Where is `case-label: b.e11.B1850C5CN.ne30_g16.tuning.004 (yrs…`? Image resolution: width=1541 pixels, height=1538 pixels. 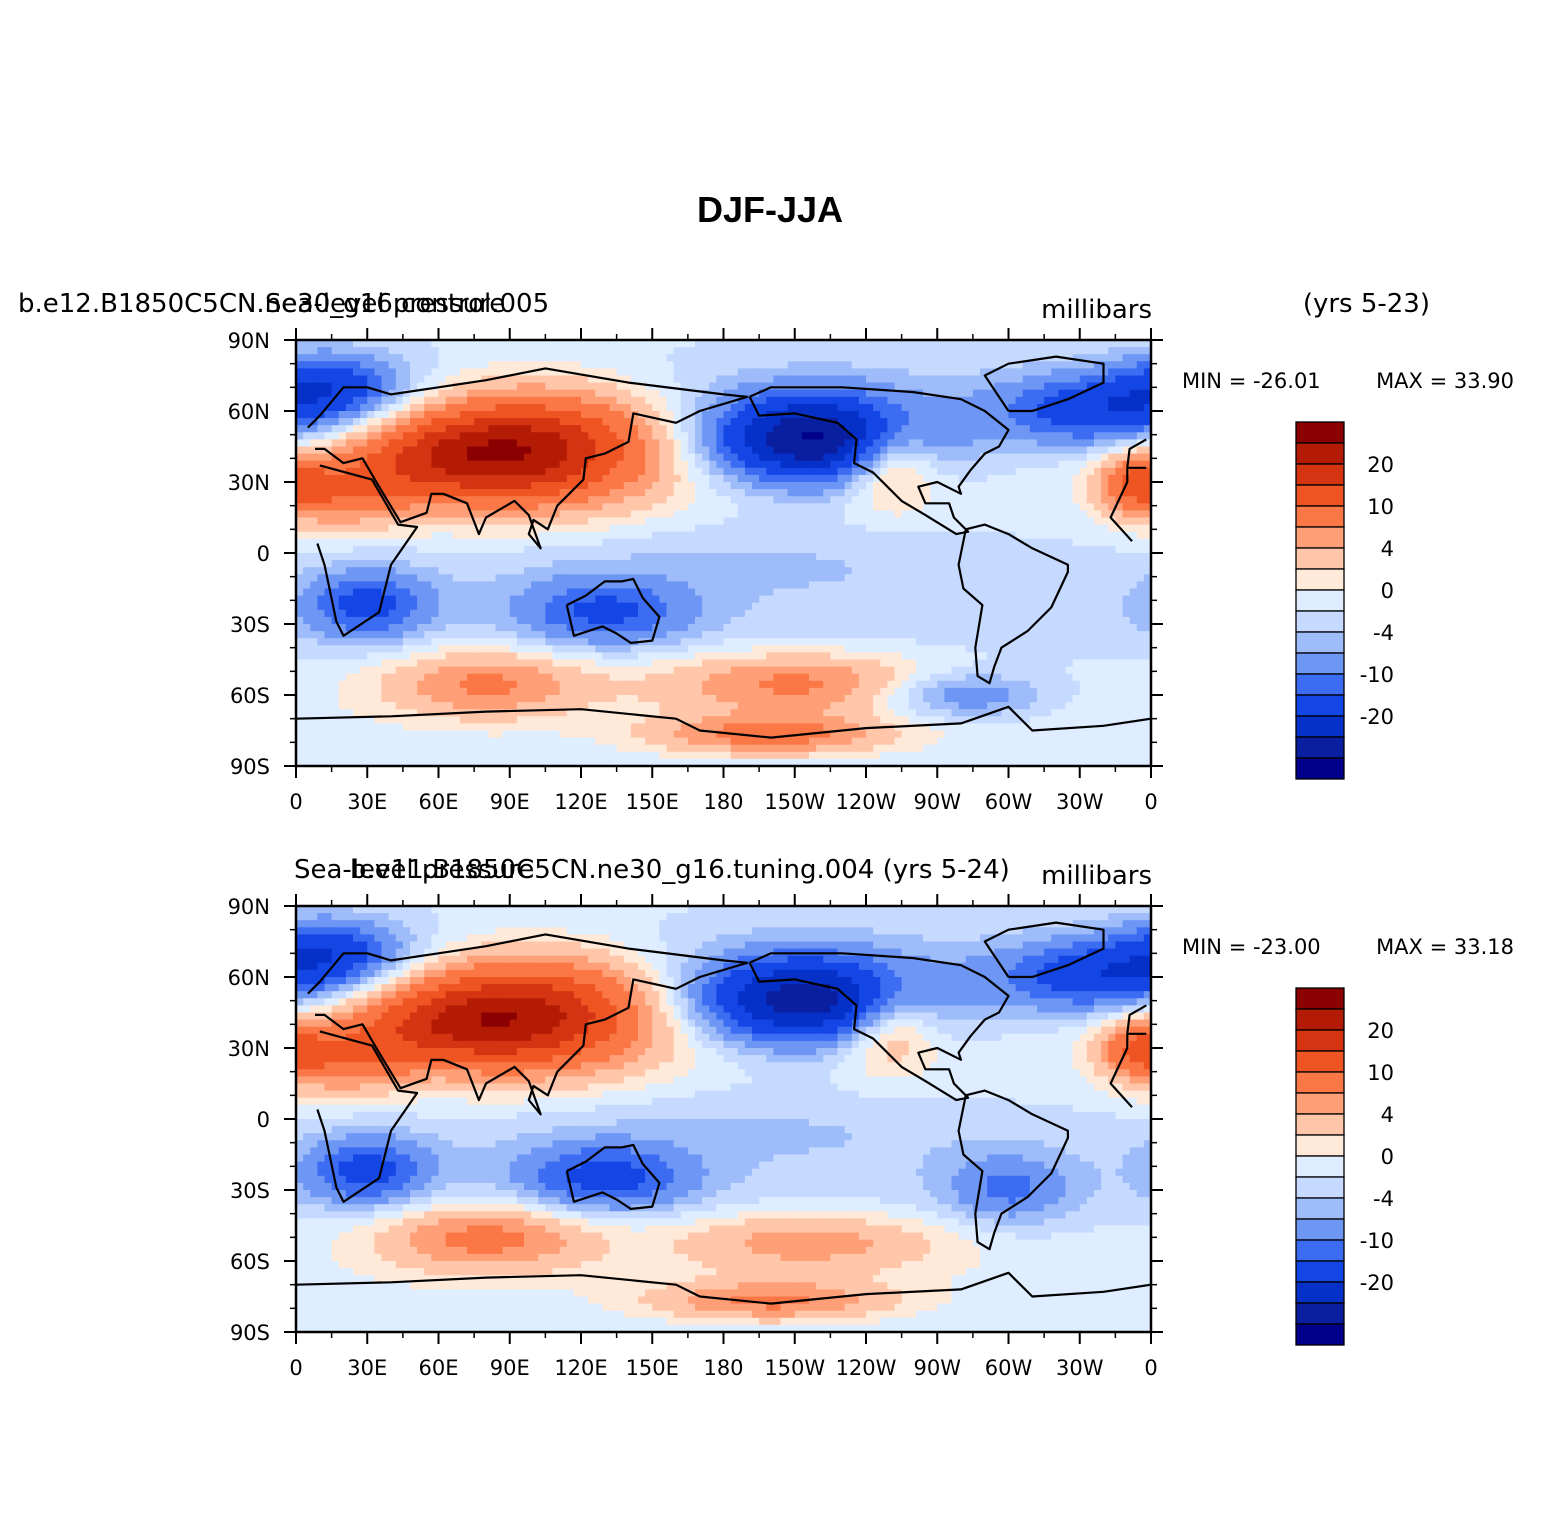 case-label: b.e11.B1850C5CN.ne30_g16.tuning.004 (yrs… is located at coordinates (680, 870).